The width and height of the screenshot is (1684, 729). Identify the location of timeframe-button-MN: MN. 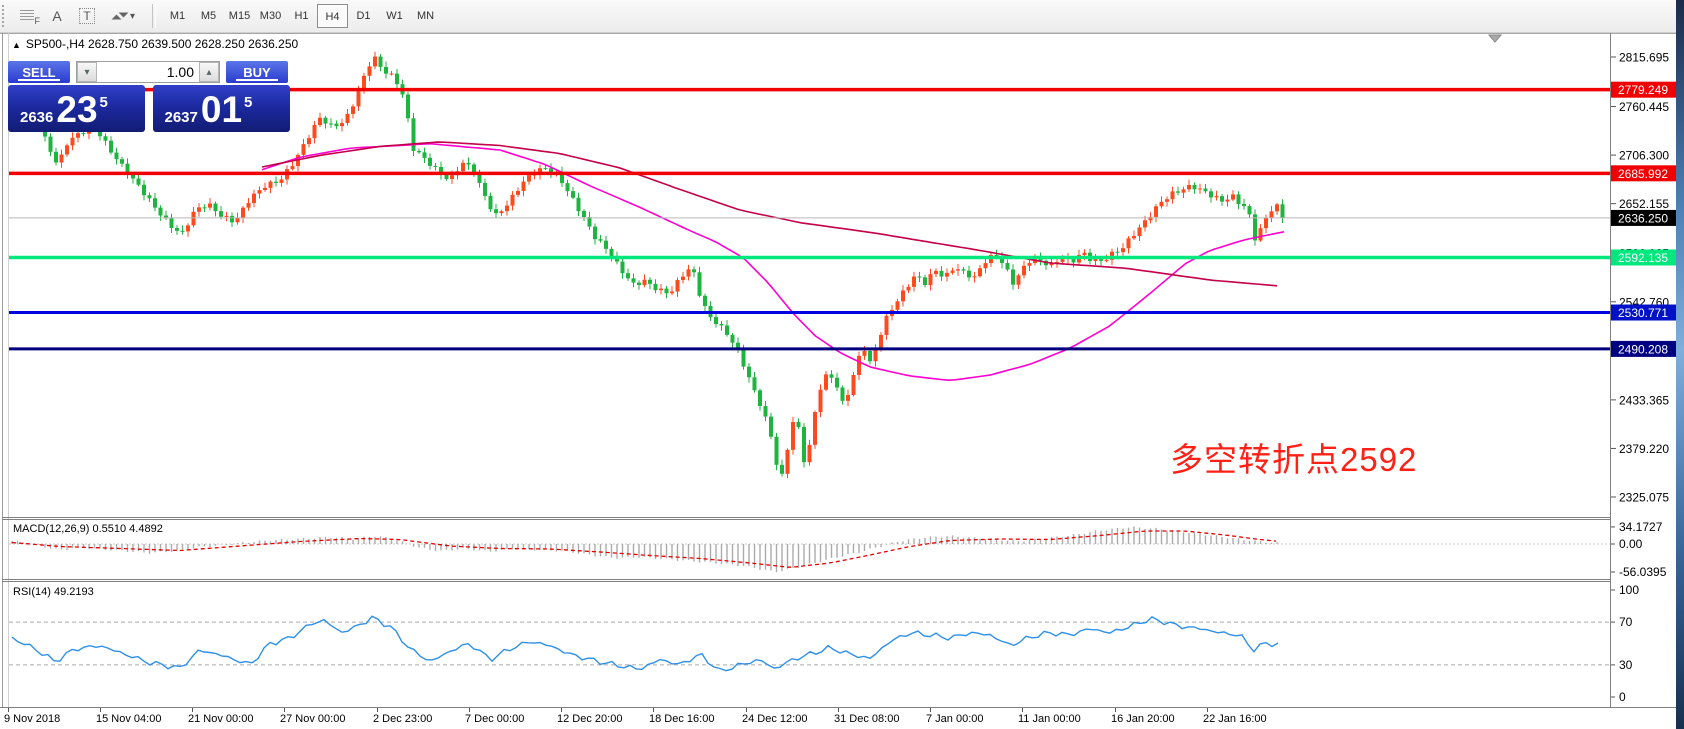
(425, 16).